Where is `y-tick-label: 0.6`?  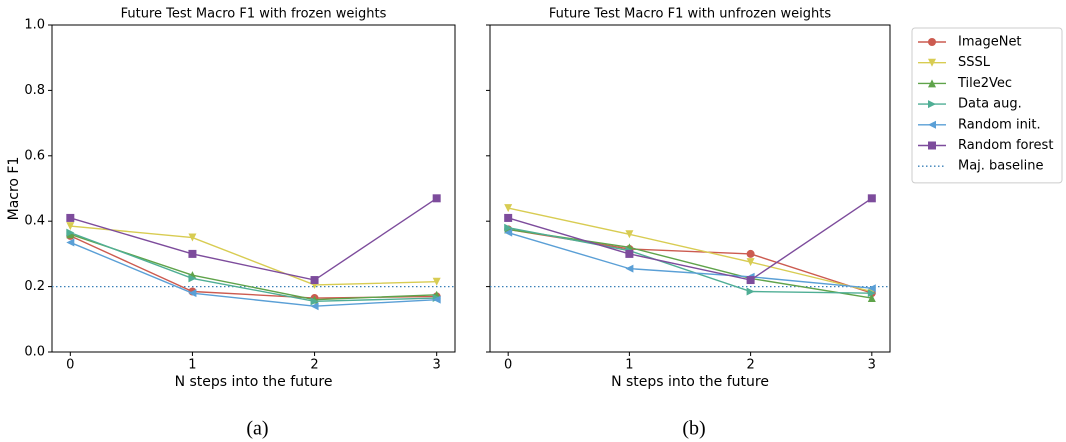
y-tick-label: 0.6 is located at coordinates (34, 155).